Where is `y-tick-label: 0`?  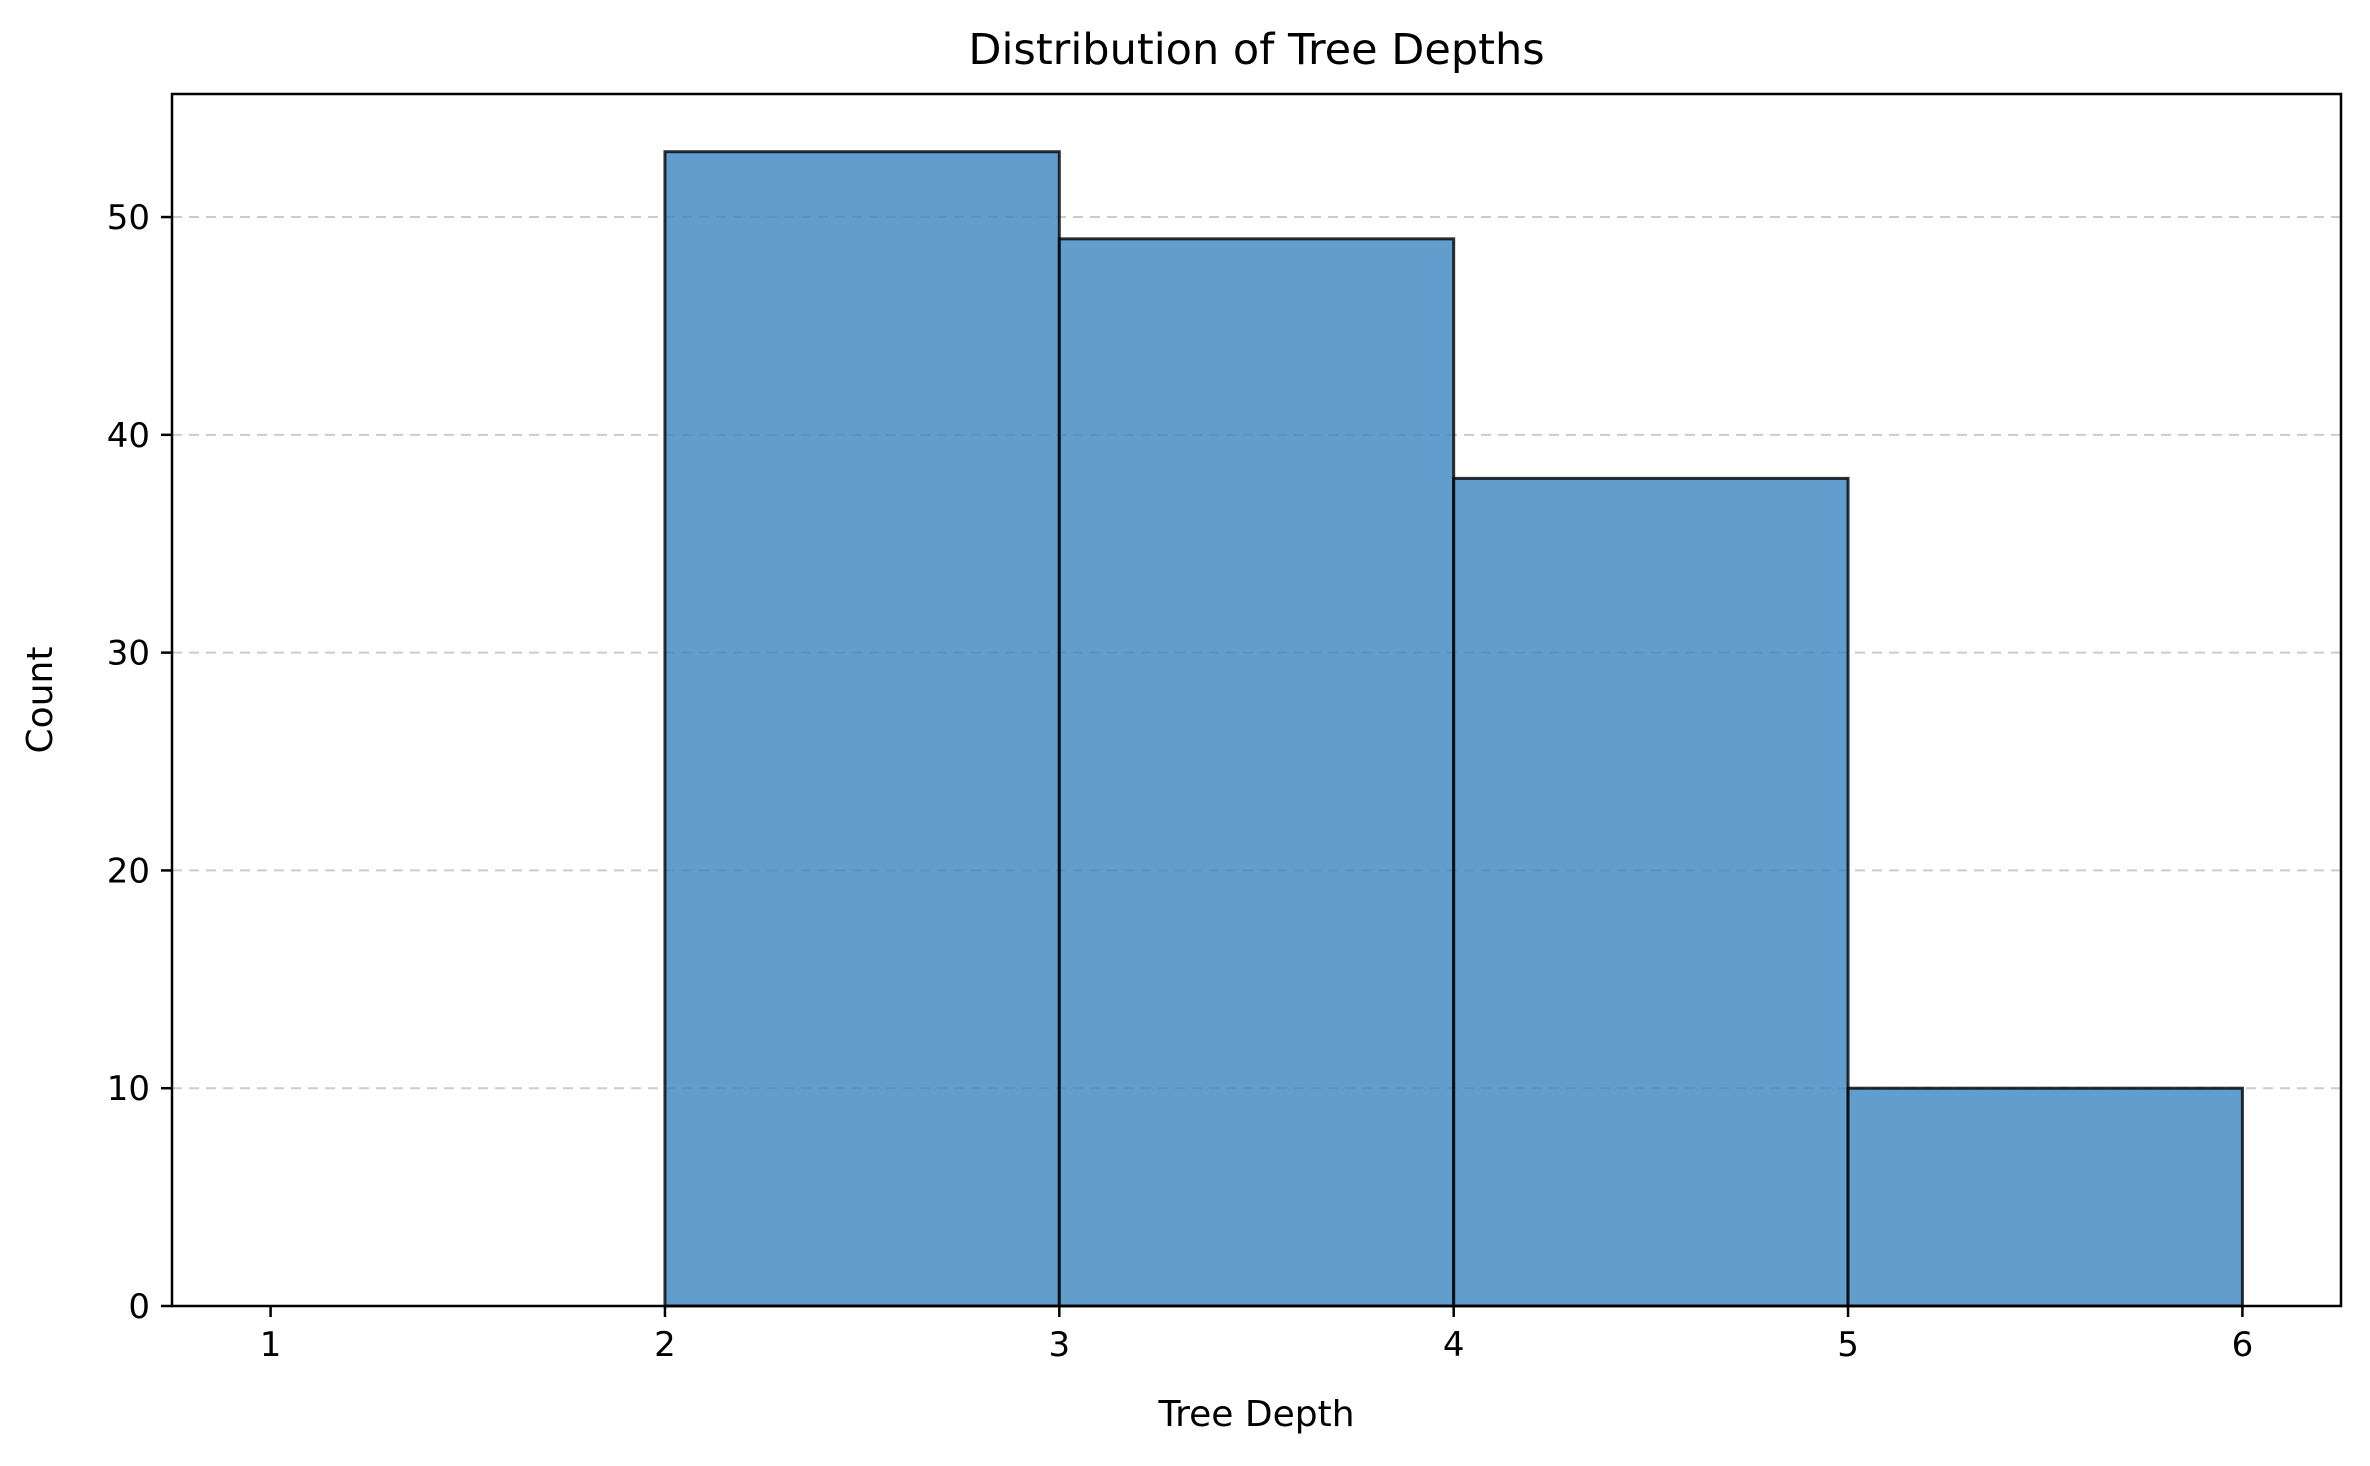
y-tick-label: 0 is located at coordinates (139, 1307).